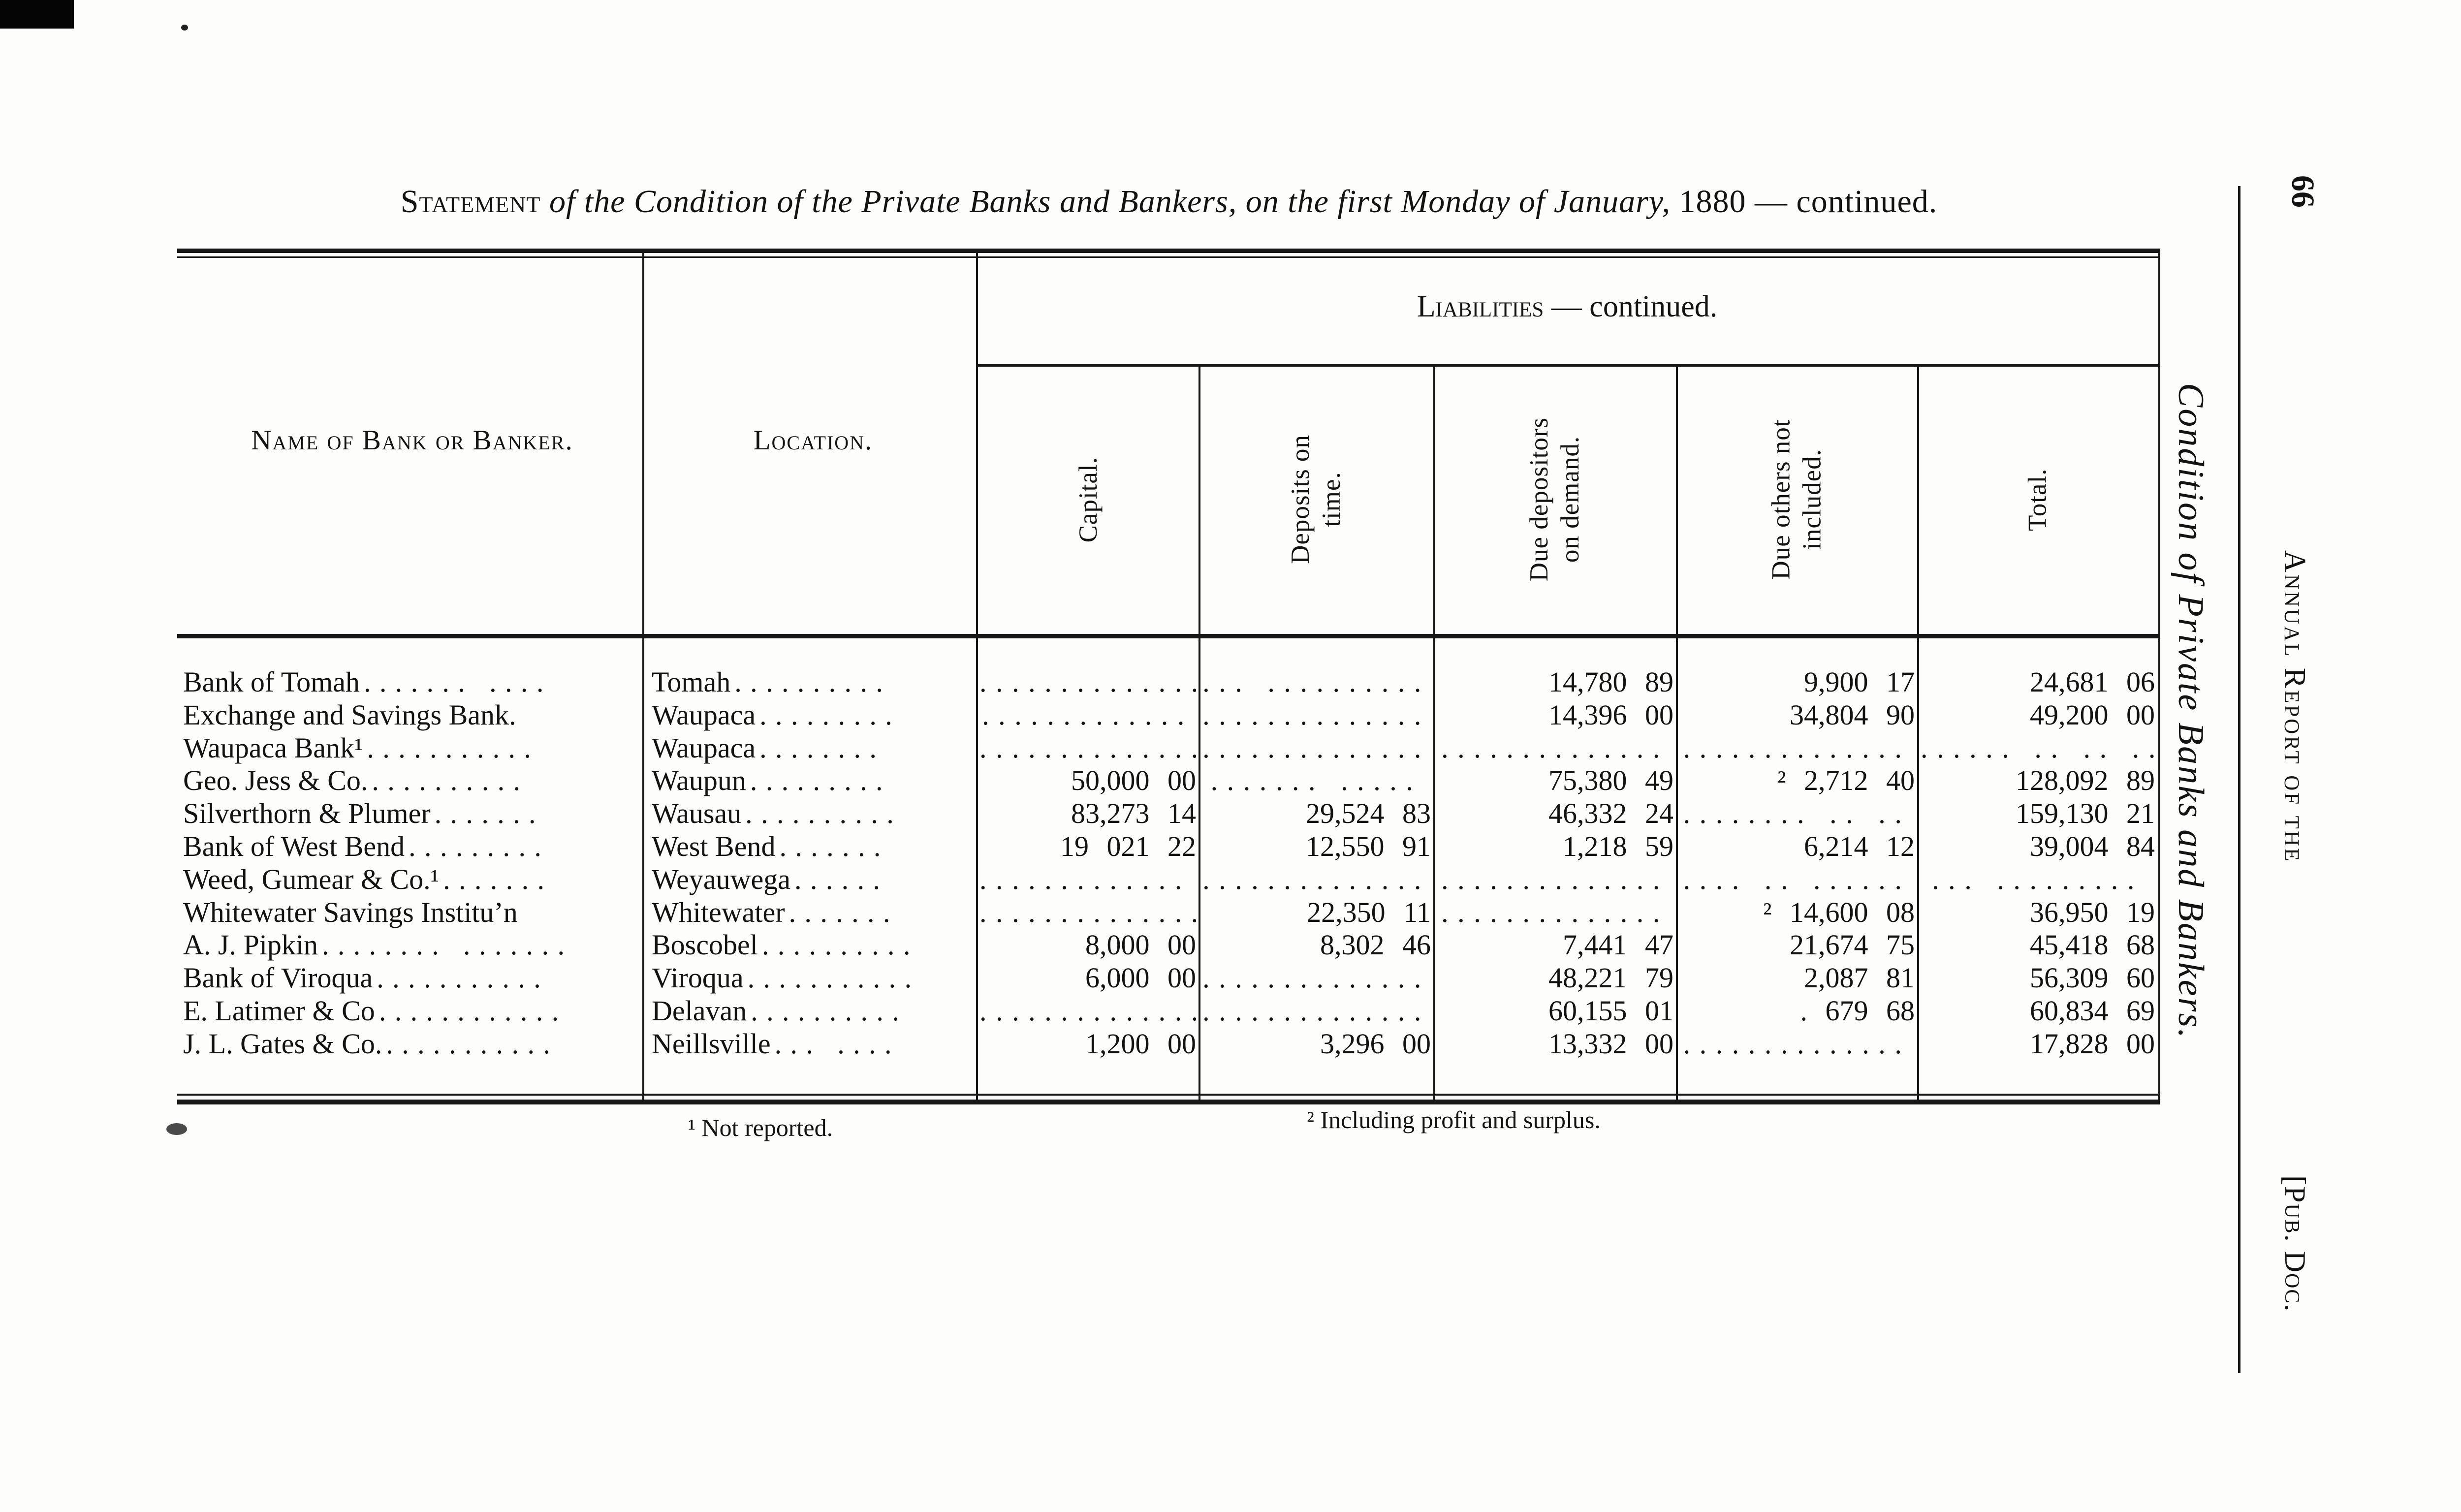  Describe the element at coordinates (1842, 202) in the screenshot. I see `title-tail: — continued.` at that location.